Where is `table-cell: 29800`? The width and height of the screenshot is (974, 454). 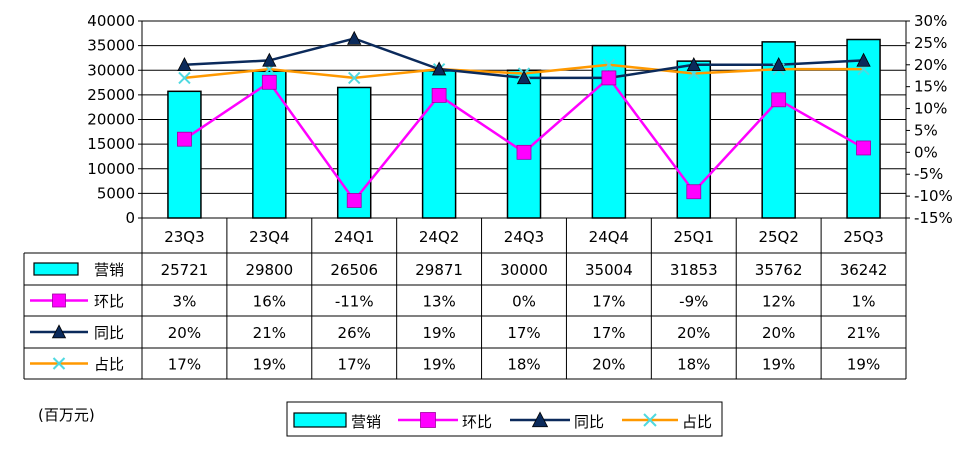 table-cell: 29800 is located at coordinates (269, 270).